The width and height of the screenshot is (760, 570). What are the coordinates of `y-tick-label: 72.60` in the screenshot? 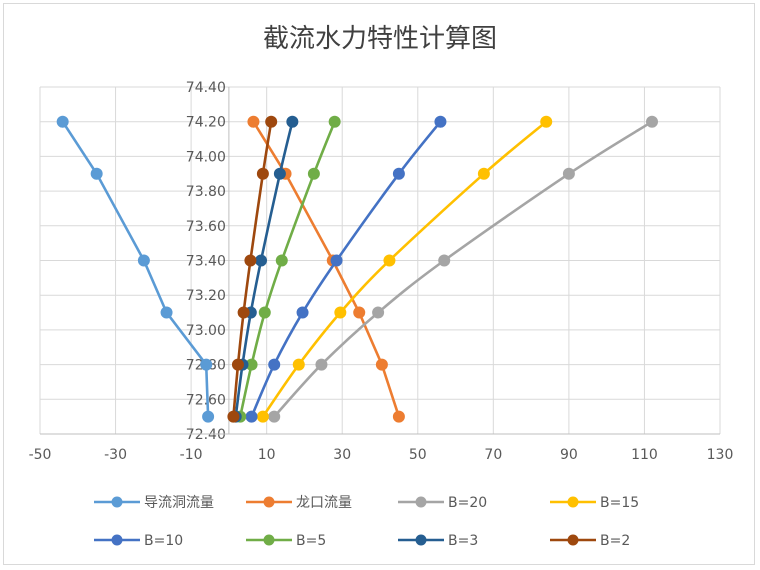 It's located at (206, 400).